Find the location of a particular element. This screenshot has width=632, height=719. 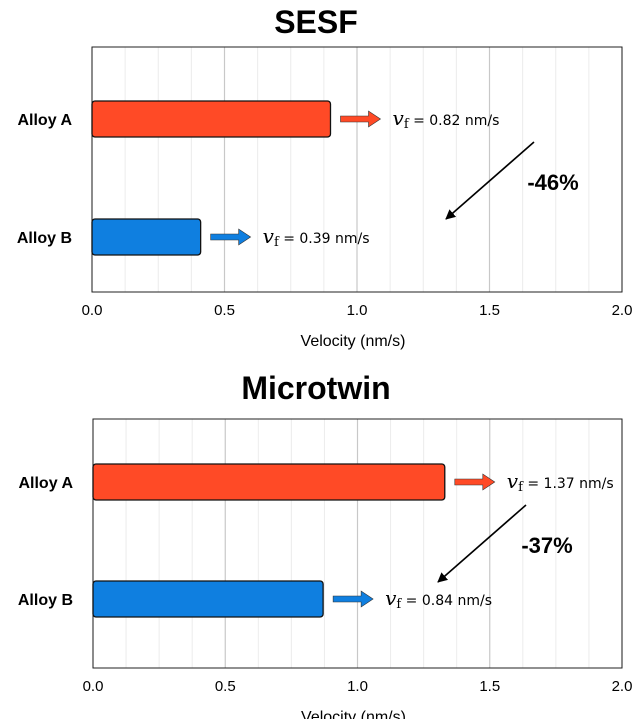

velocity-annotation: vf = 0.82 nm/s is located at coordinates (446, 119).